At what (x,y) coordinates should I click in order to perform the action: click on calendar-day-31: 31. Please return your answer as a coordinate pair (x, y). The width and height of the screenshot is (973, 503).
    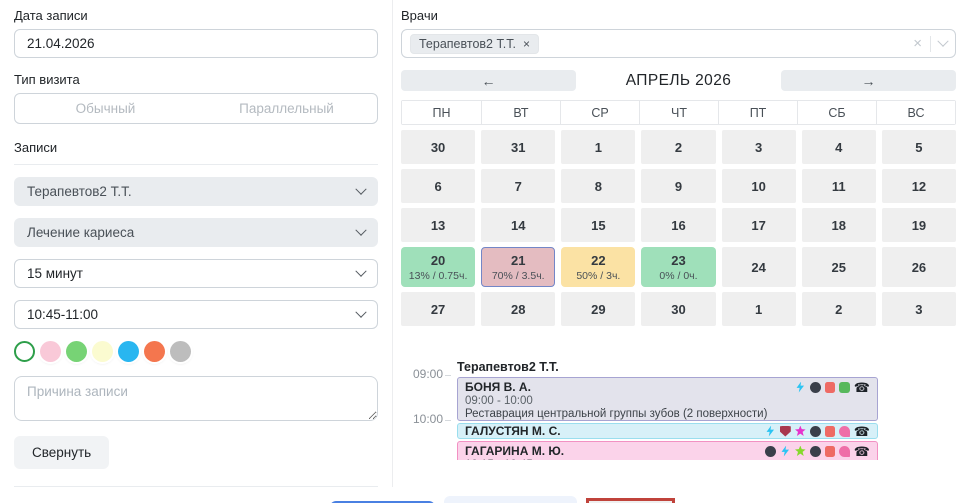
    Looking at the image, I should click on (518, 147).